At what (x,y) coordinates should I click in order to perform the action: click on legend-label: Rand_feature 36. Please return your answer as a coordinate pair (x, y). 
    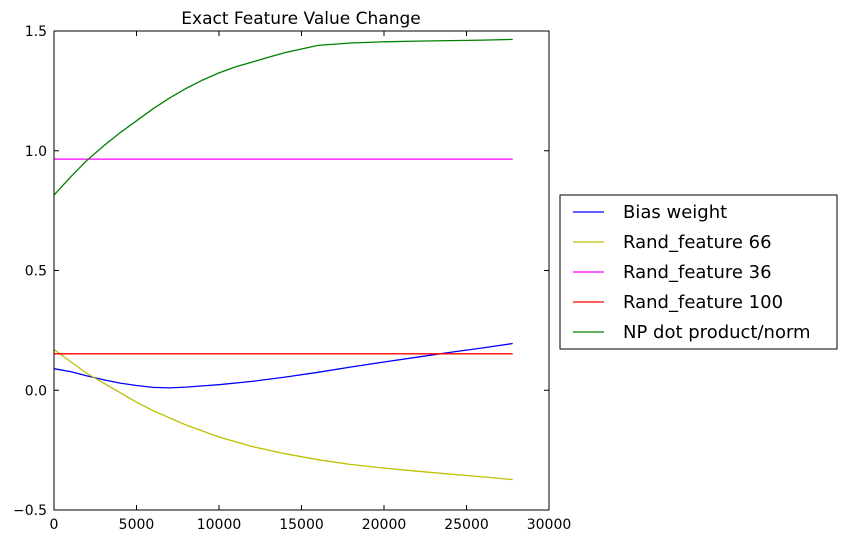
    Looking at the image, I should click on (697, 272).